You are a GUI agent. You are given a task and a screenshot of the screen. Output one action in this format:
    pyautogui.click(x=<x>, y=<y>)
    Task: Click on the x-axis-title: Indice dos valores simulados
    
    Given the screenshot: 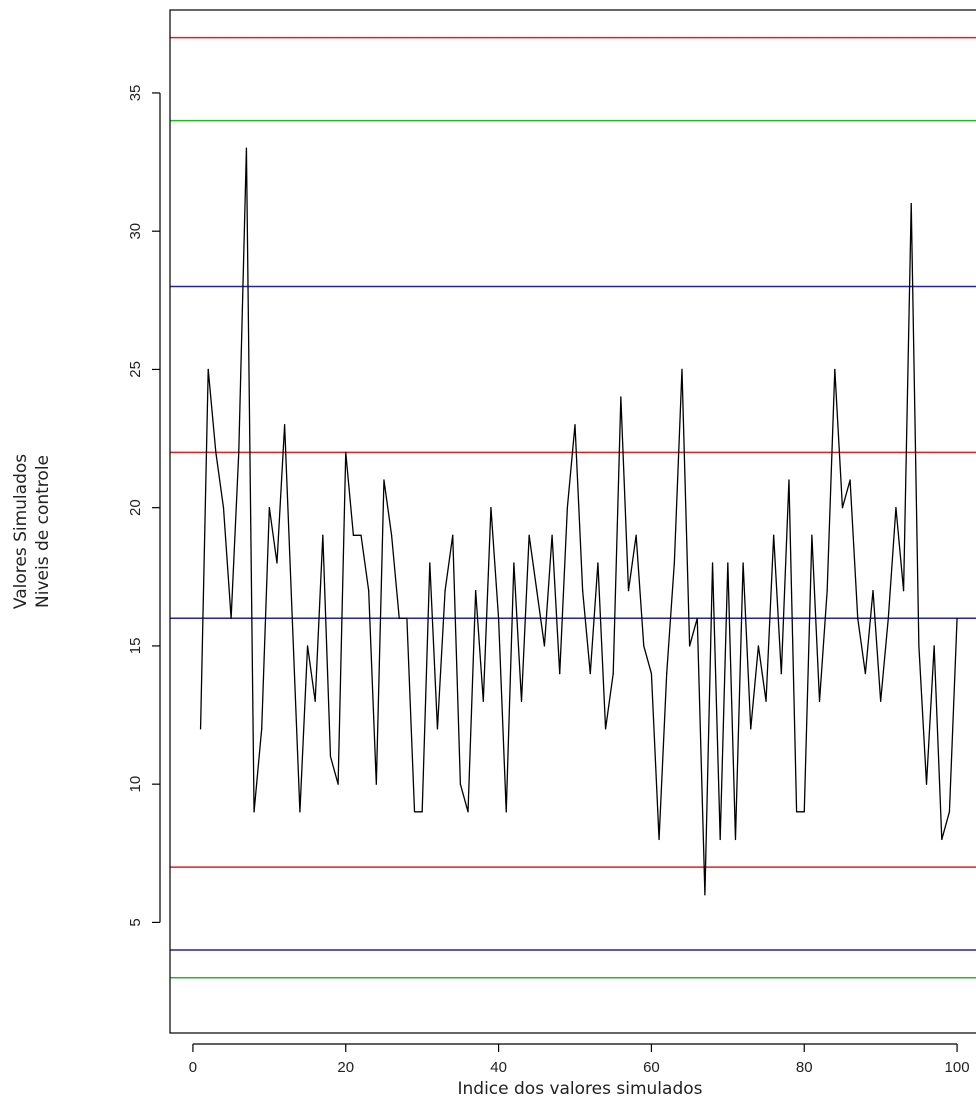 What is the action you would take?
    pyautogui.click(x=579, y=1089)
    